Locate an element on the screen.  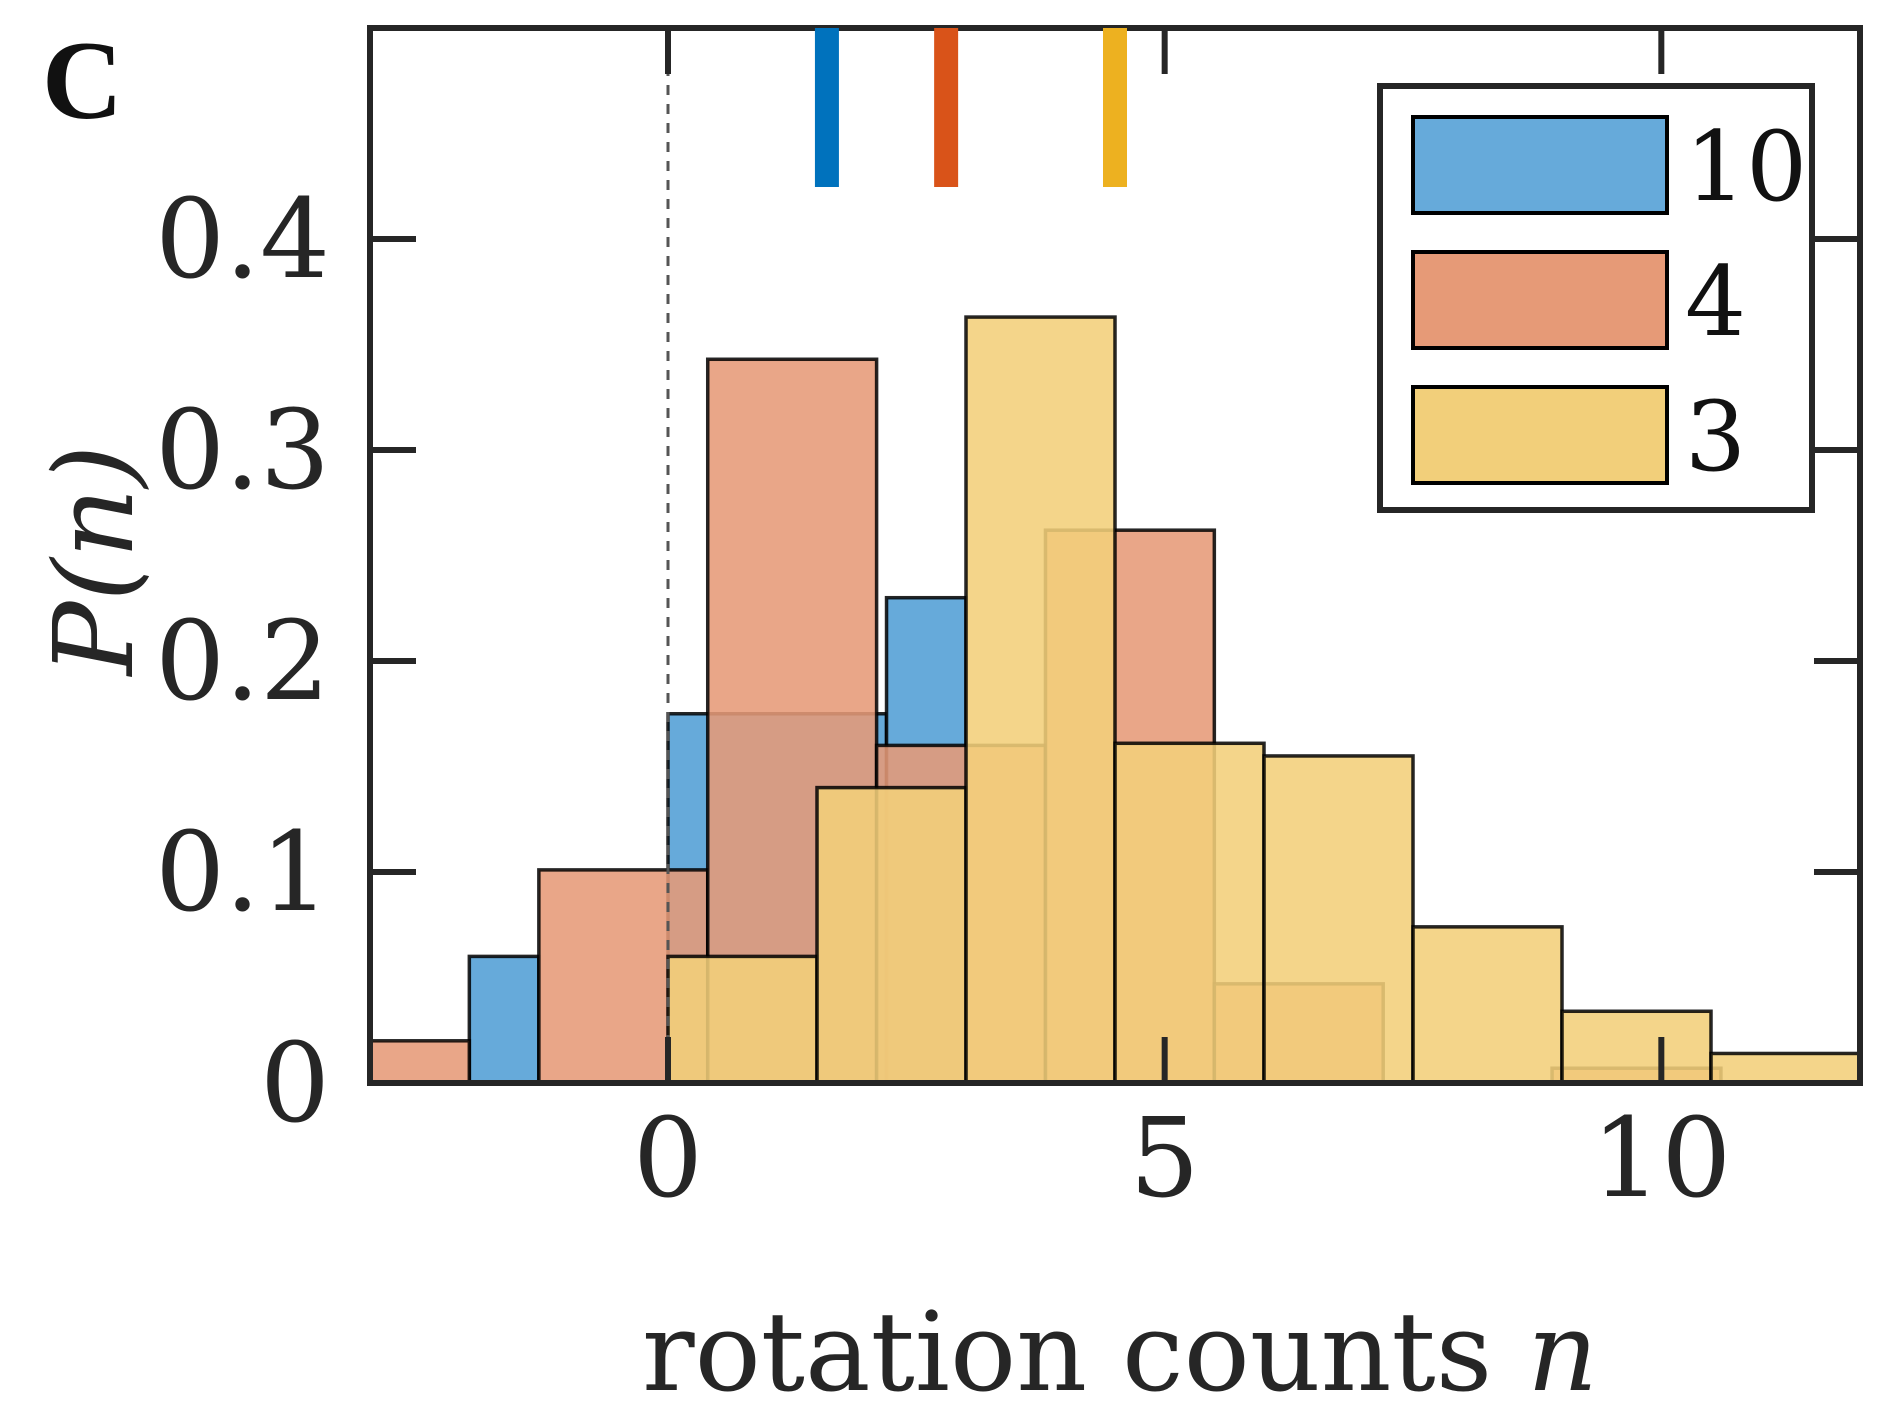
legend: 10 4 3 is located at coordinates (1596, 298).